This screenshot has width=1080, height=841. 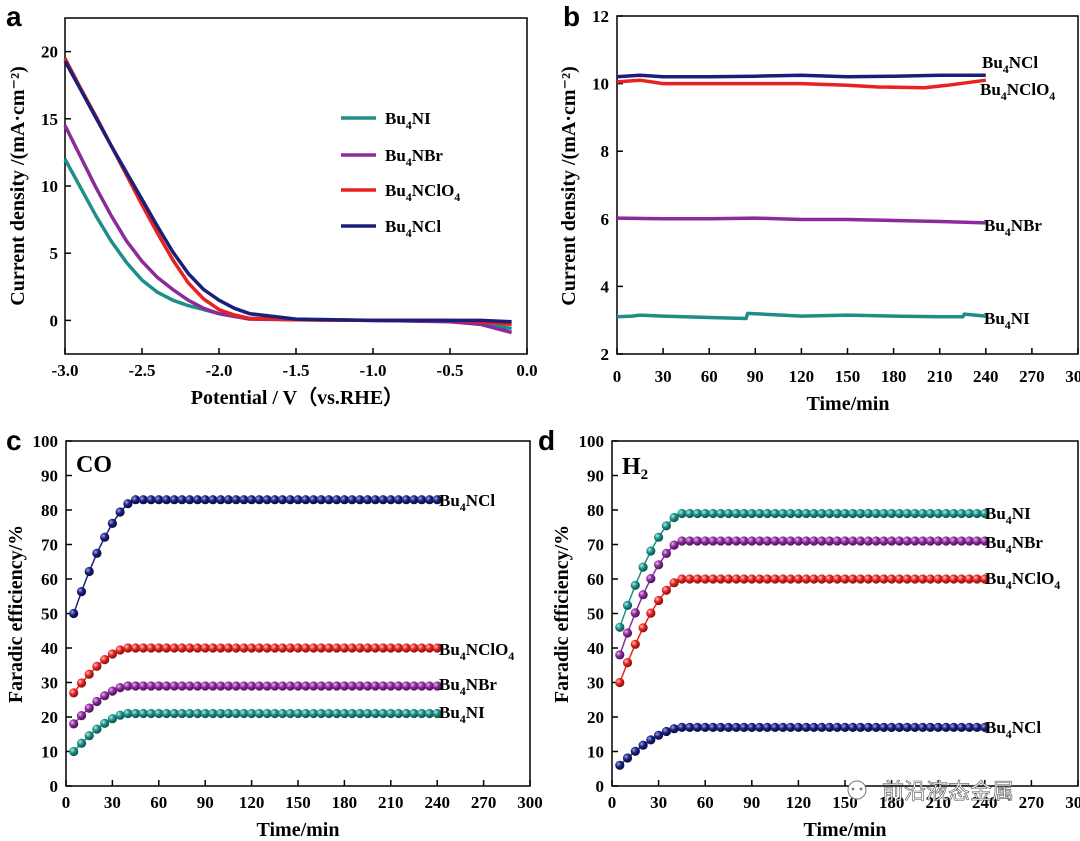 What do you see at coordinates (49, 579) in the screenshot?
I see `y-tick-label: 60` at bounding box center [49, 579].